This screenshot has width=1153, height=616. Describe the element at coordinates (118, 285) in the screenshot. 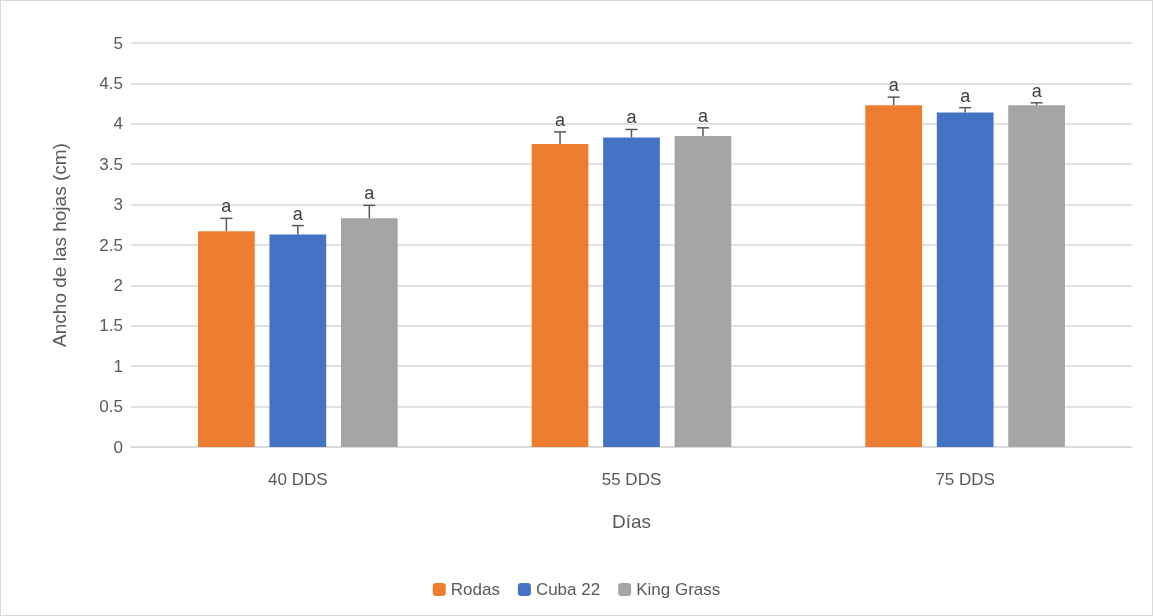

I see `y-tick-label: 2` at that location.